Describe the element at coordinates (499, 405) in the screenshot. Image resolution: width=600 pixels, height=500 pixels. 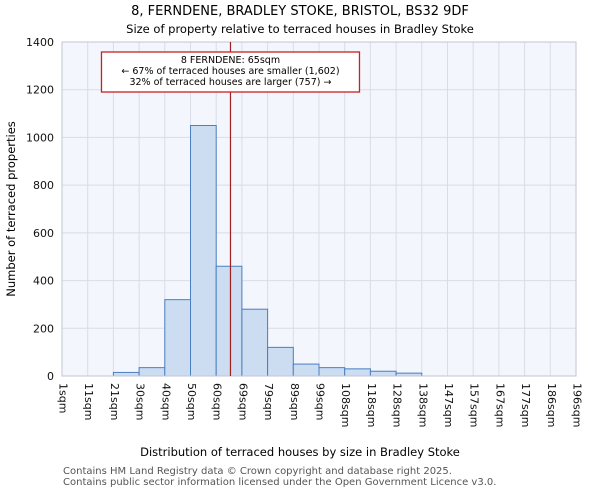
I see `svg-text: 167sqm` at that location.